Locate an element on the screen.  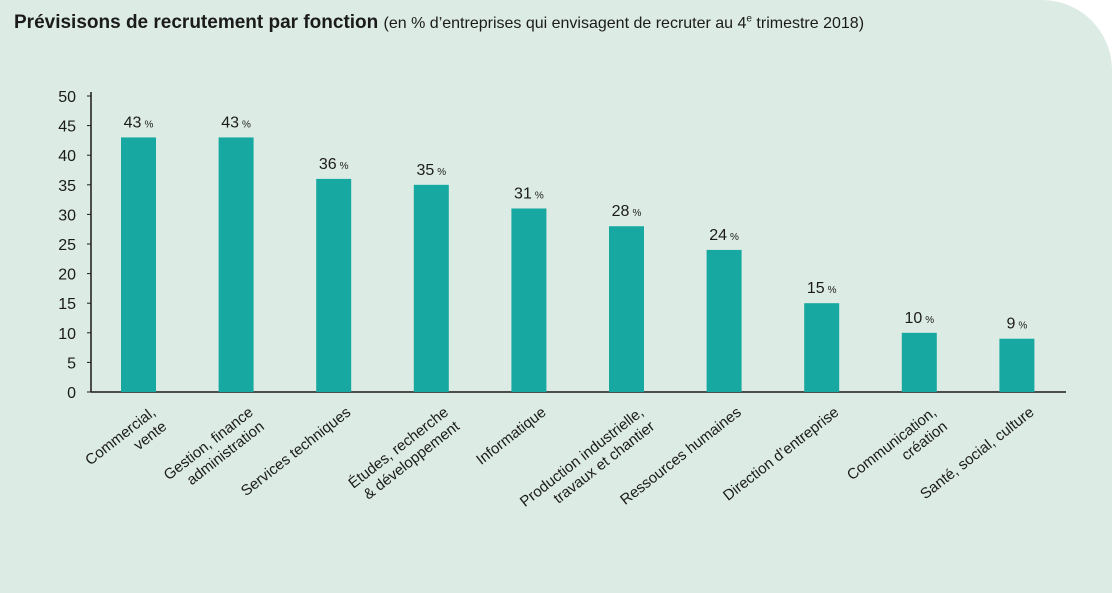
y-tick-label: 50 is located at coordinates (67, 97).